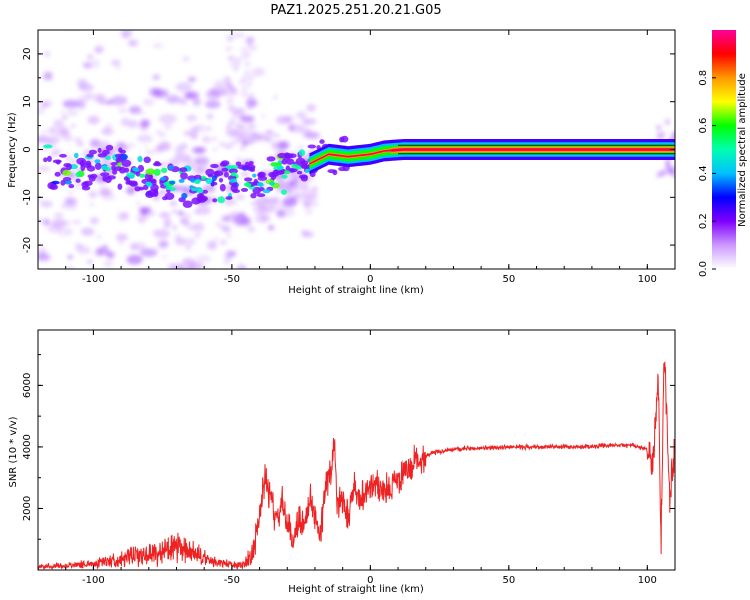 The width and height of the screenshot is (750, 600). Describe the element at coordinates (703, 269) in the screenshot. I see `colorbar-tick-label: 0.0` at that location.